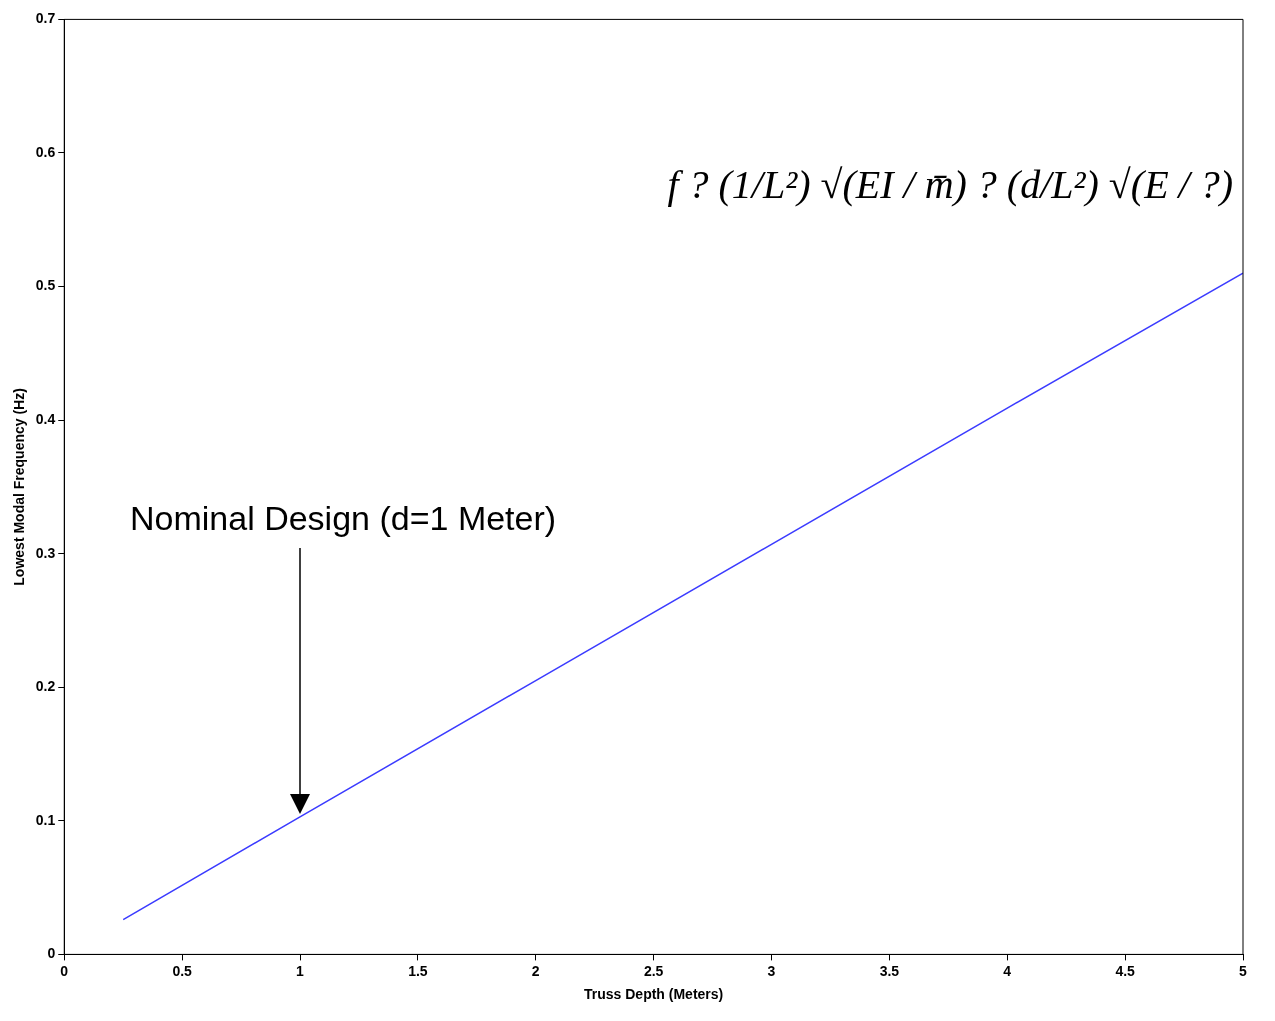  What do you see at coordinates (343, 518) in the screenshot?
I see `annotation: Nominal Design (d=1 Meter)` at bounding box center [343, 518].